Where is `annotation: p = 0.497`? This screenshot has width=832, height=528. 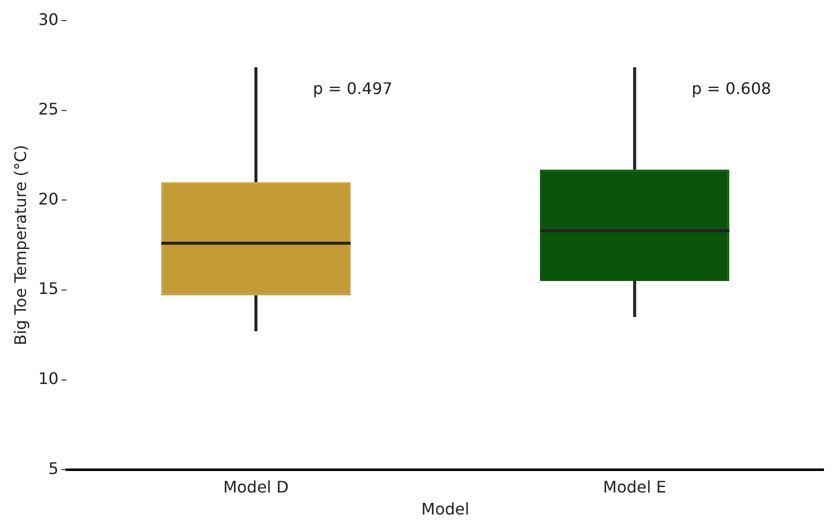 annotation: p = 0.497 is located at coordinates (352, 88).